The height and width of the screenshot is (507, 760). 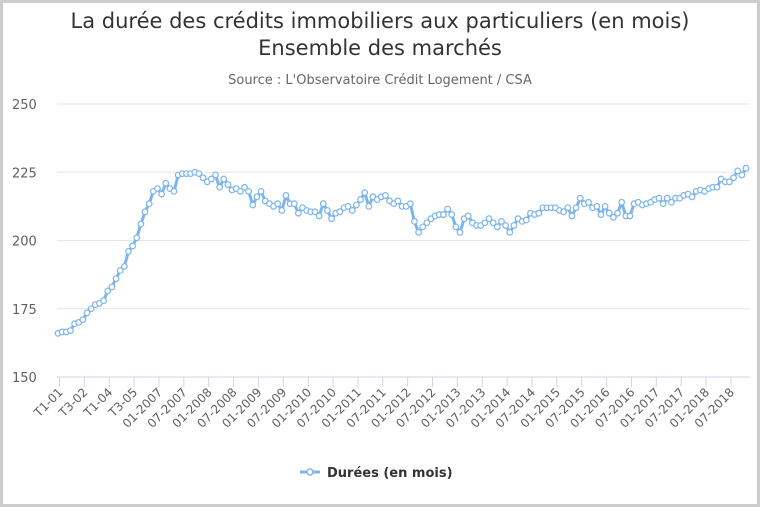 What do you see at coordinates (376, 473) in the screenshot?
I see `legend-item: Durées (en mois)` at bounding box center [376, 473].